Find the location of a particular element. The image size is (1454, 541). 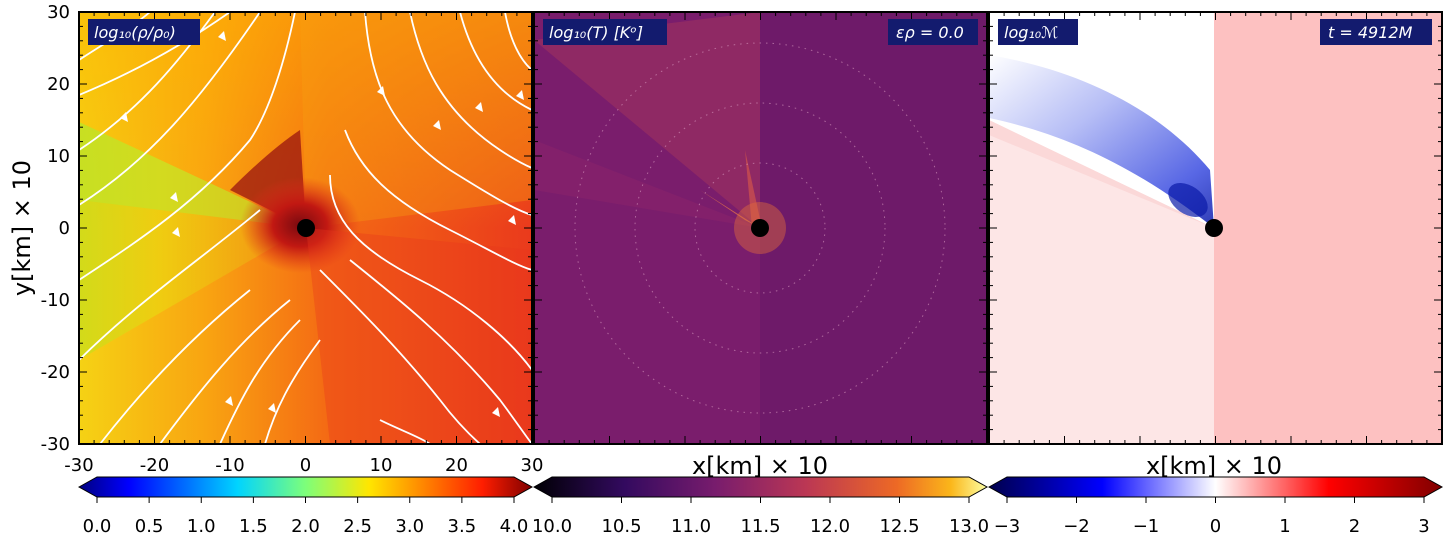

x-tick-label: -30 is located at coordinates (78, 465).